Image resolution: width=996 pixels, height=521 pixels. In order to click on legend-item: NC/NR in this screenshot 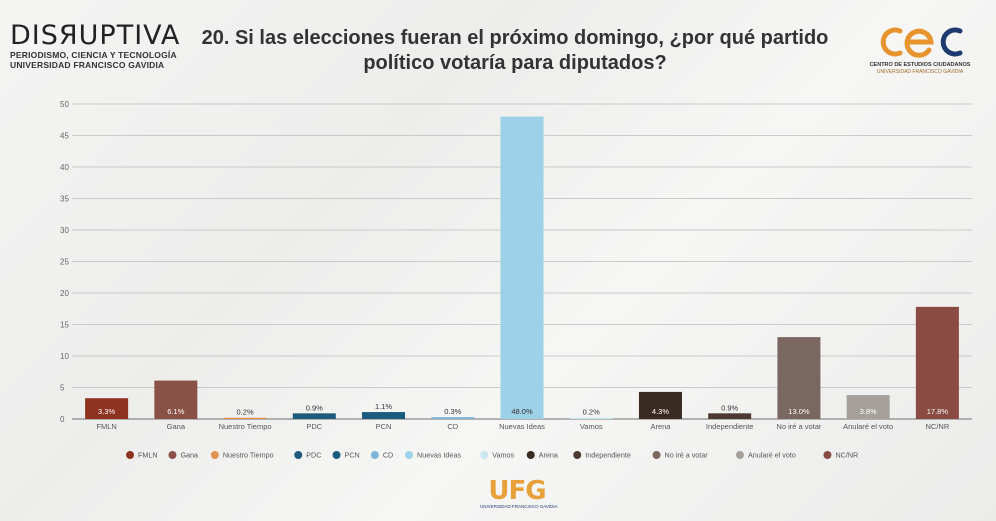, I will do `click(840, 455)`.